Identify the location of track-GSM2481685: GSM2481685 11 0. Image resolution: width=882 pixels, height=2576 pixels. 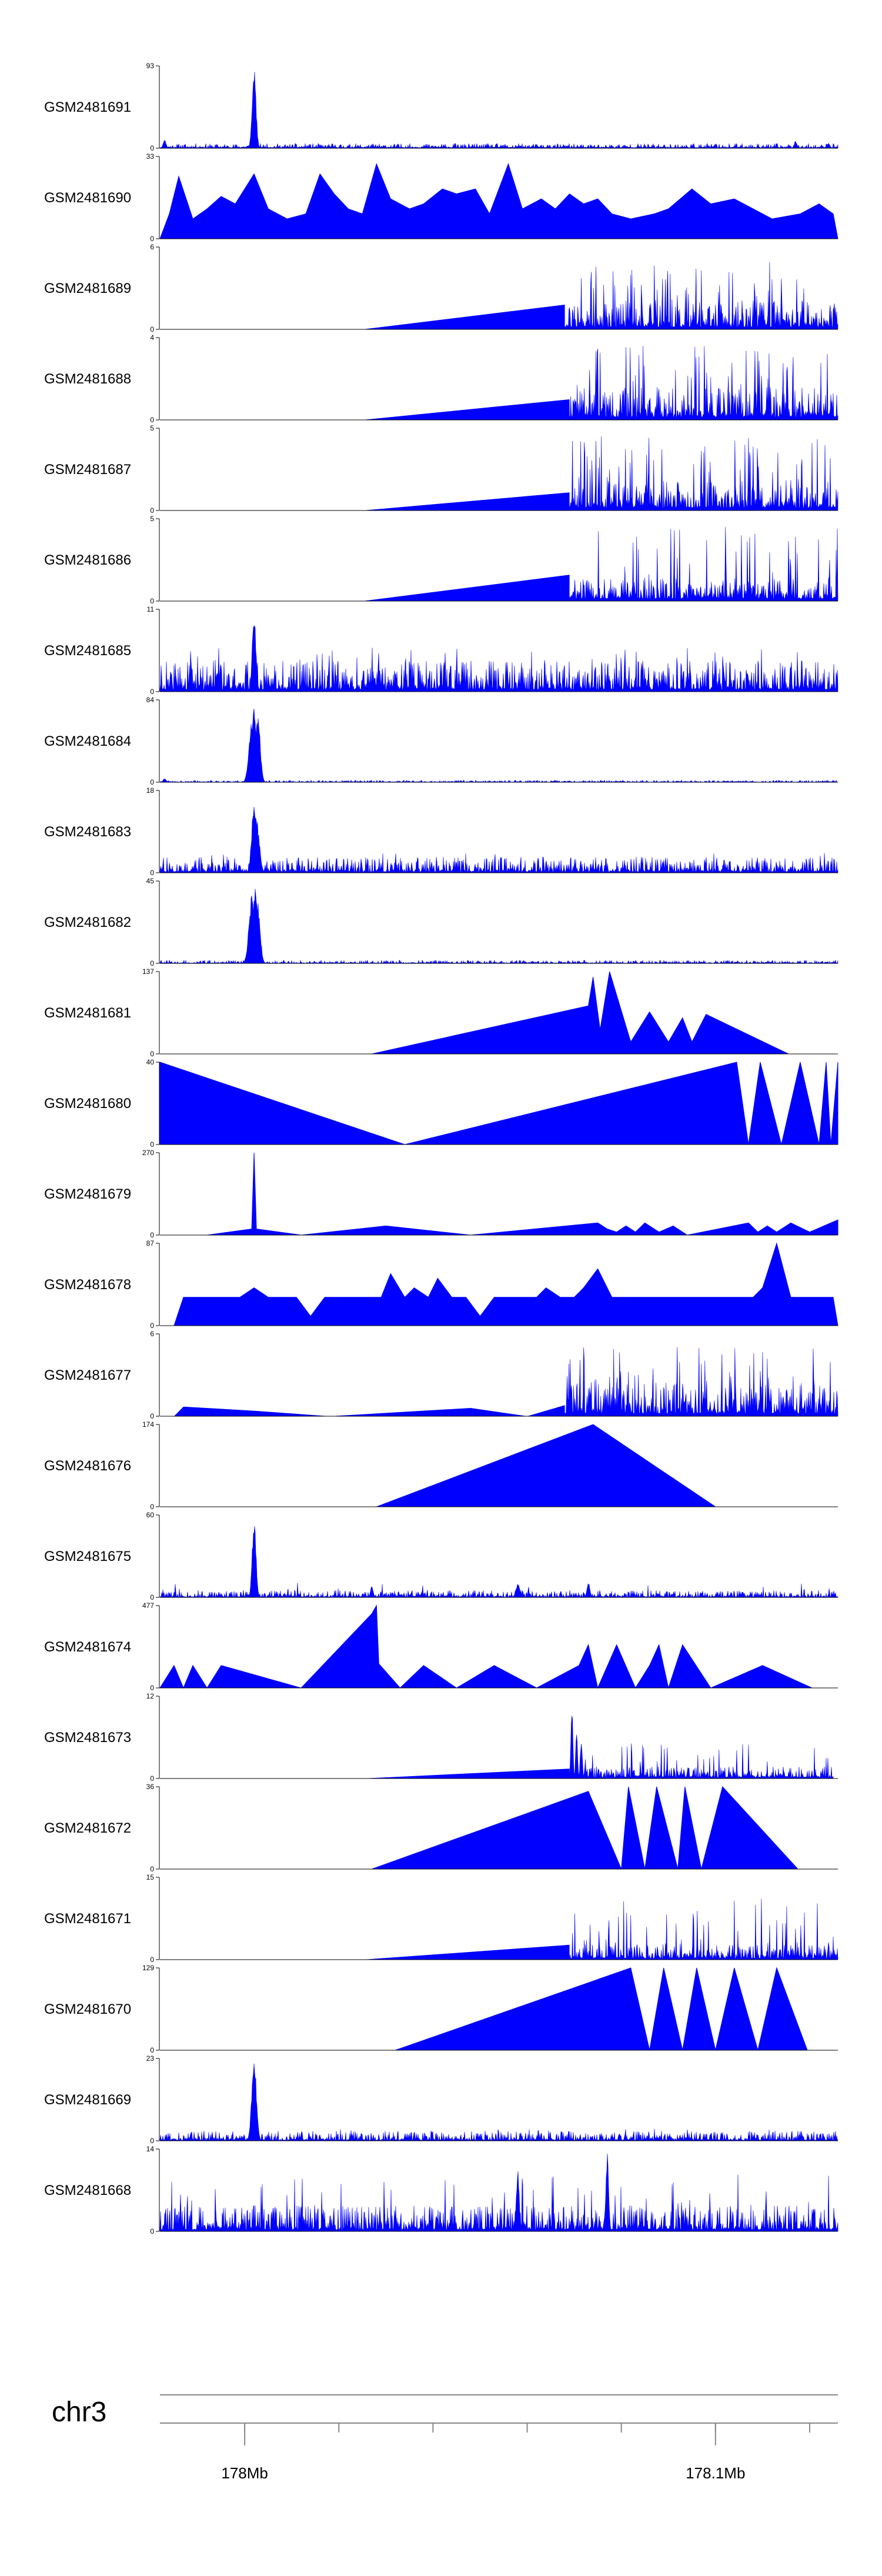
(441, 650).